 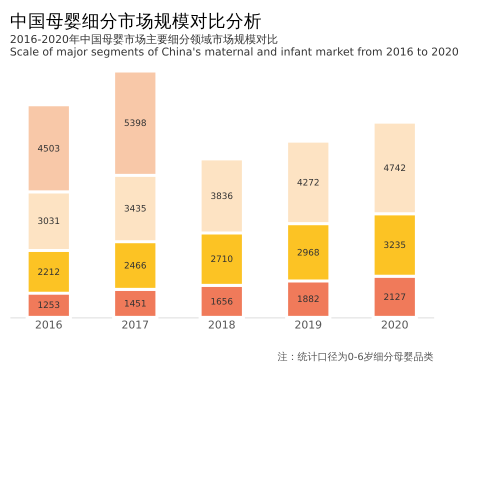 What do you see at coordinates (222, 325) in the screenshot?
I see `x-tick-label: 2018` at bounding box center [222, 325].